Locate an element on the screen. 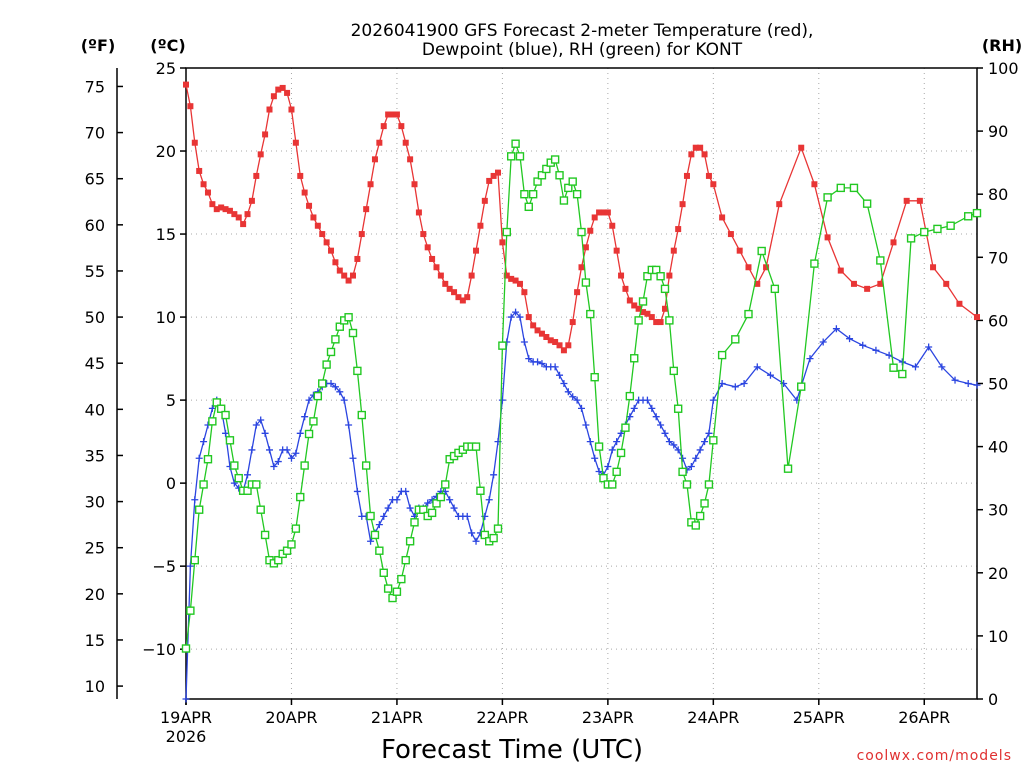 The image size is (1024, 768). rh-tick-label: 70 is located at coordinates (998, 257).